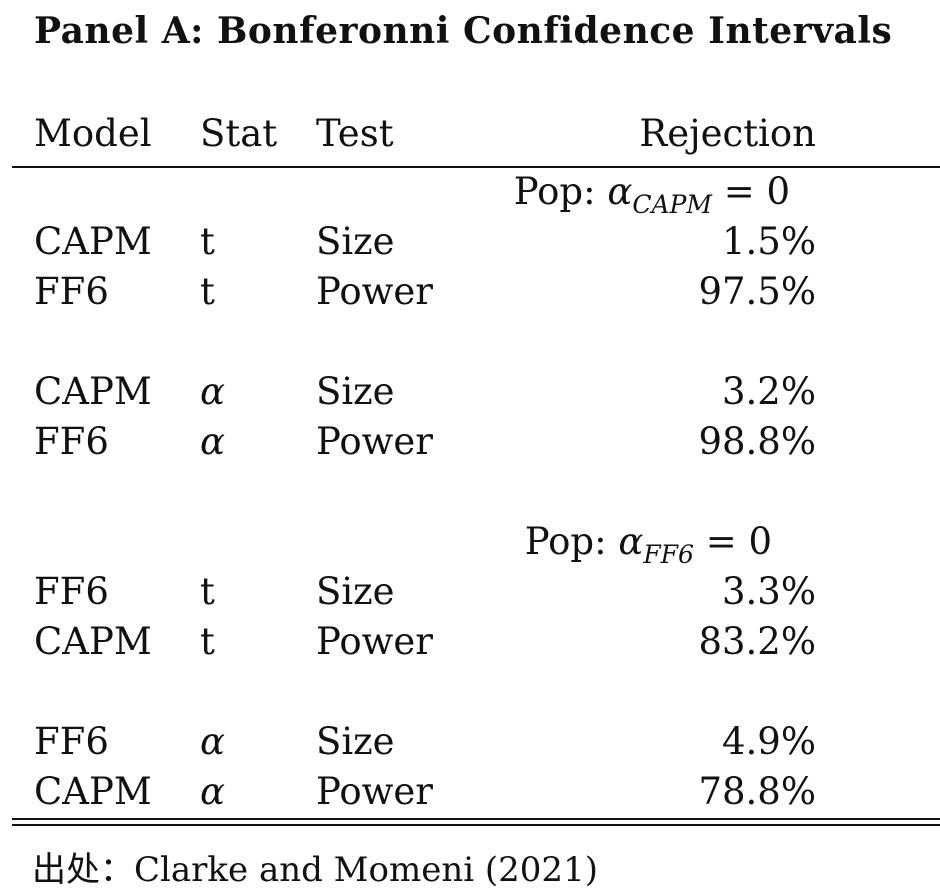 The width and height of the screenshot is (940, 895). What do you see at coordinates (769, 241) in the screenshot?
I see `table-cell-rejection: 1.5%` at bounding box center [769, 241].